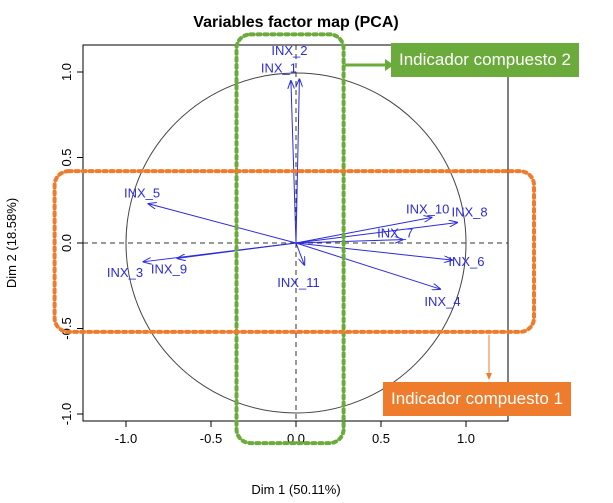 The image size is (613, 503). Describe the element at coordinates (66, 414) in the screenshot. I see `y-tick-label: -1.0` at that location.